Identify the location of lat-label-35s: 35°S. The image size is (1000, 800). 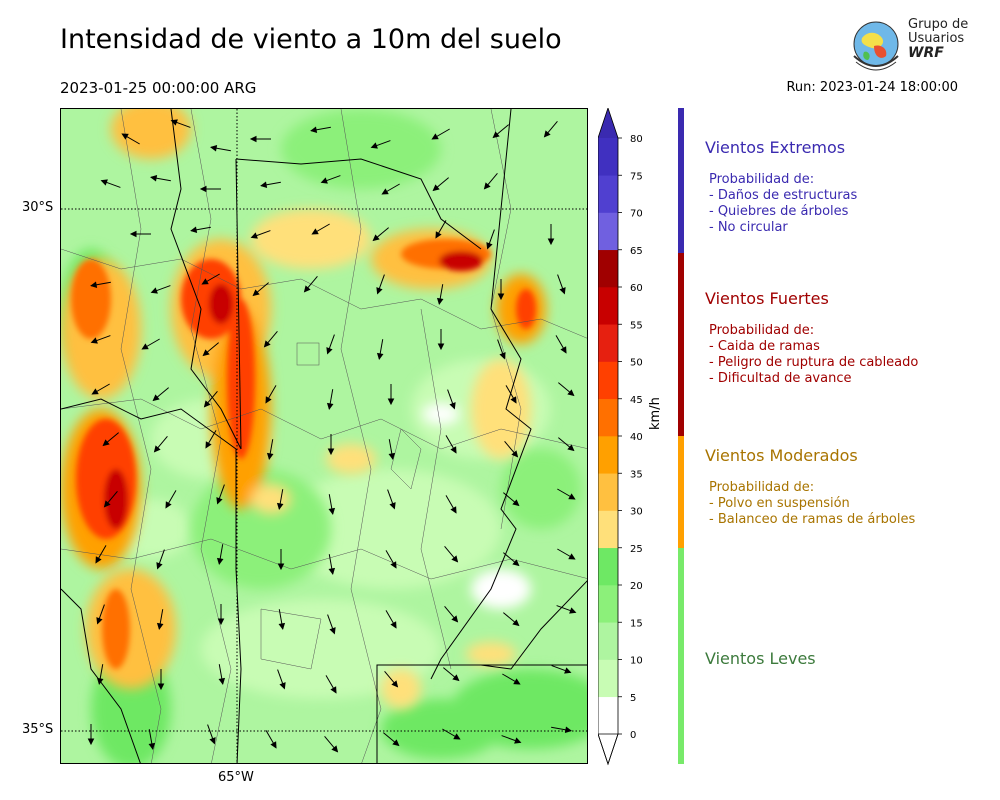
(38, 729).